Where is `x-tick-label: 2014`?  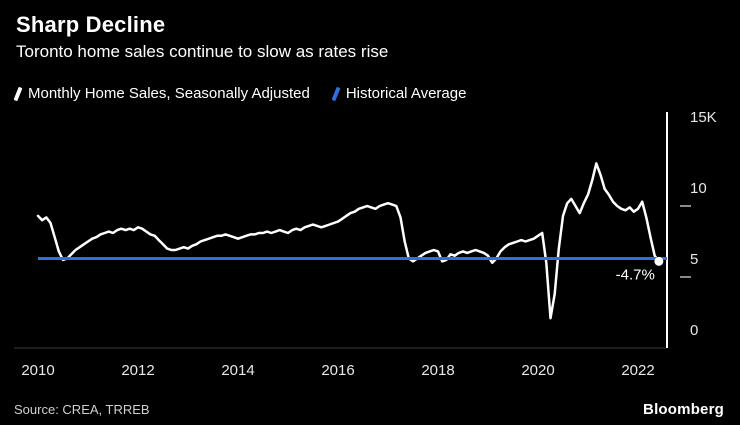 x-tick-label: 2014 is located at coordinates (237, 370).